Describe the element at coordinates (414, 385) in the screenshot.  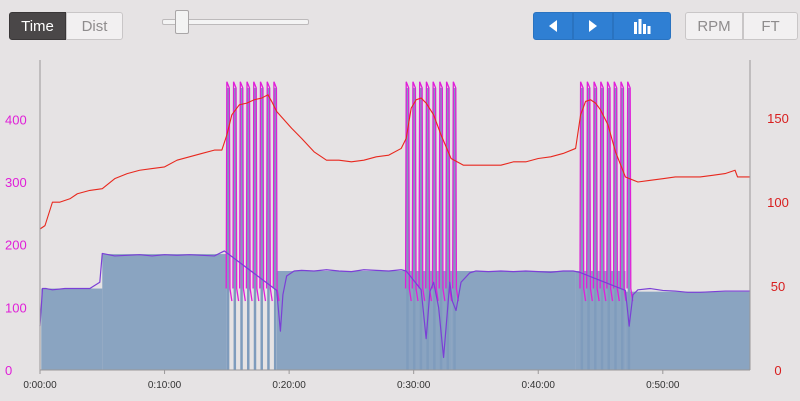
I see `x-axis-tick-label: 0:30:00` at that location.